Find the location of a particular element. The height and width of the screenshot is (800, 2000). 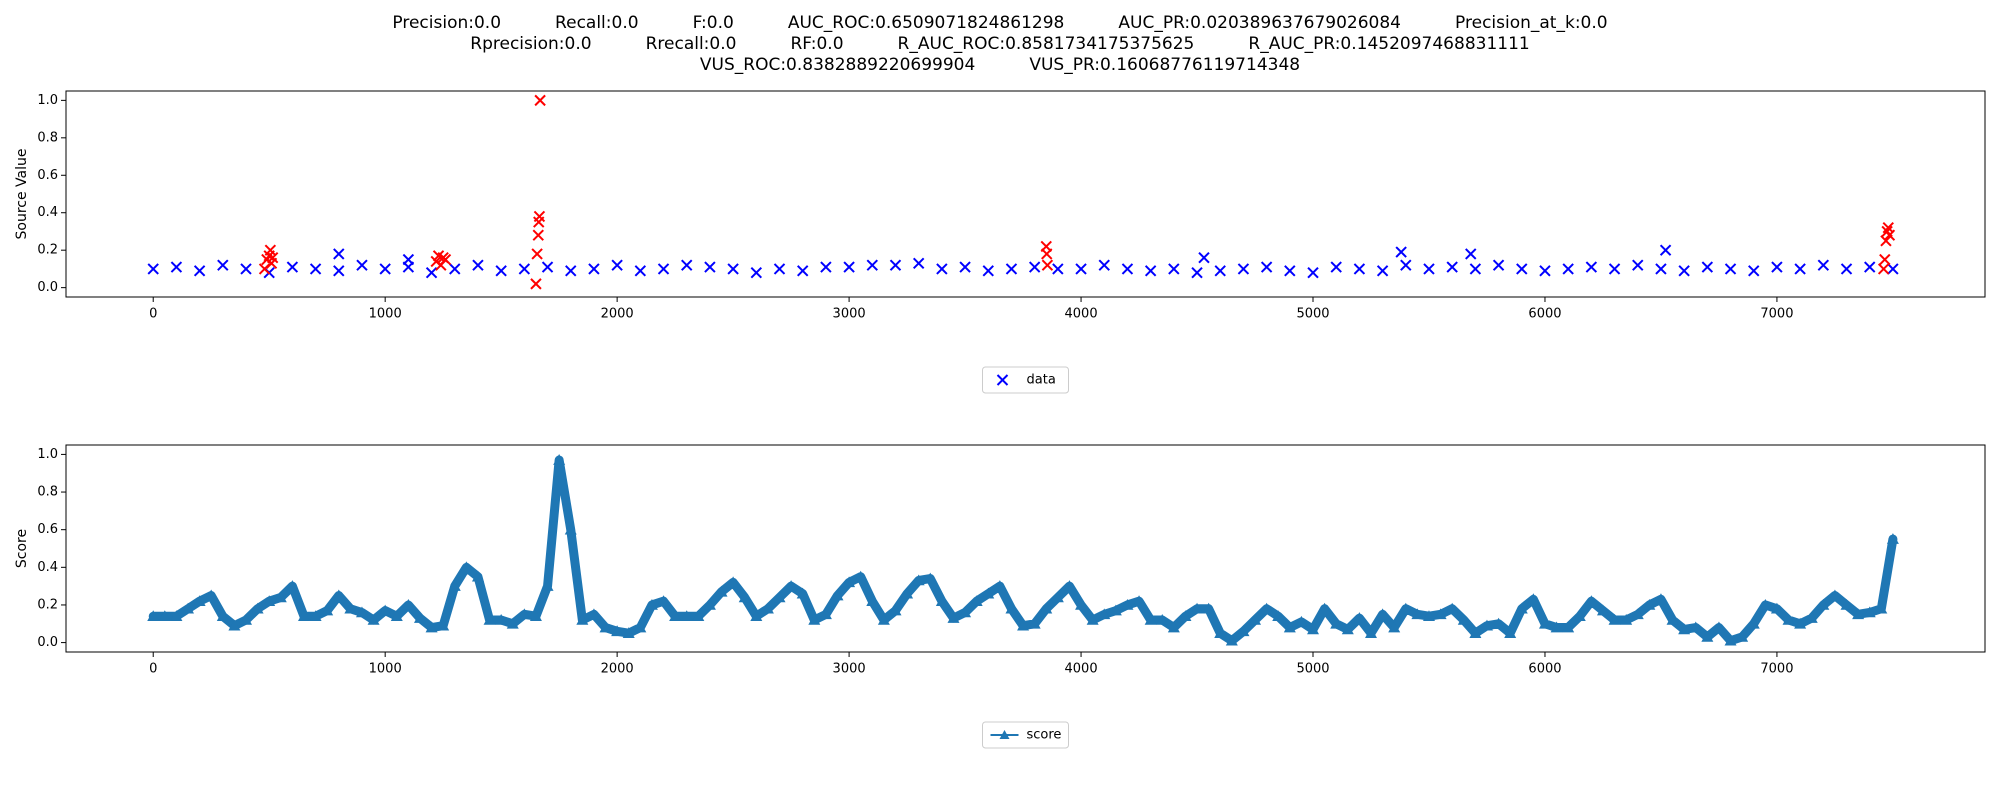

x-tick-label: 4000 is located at coordinates (1081, 669).